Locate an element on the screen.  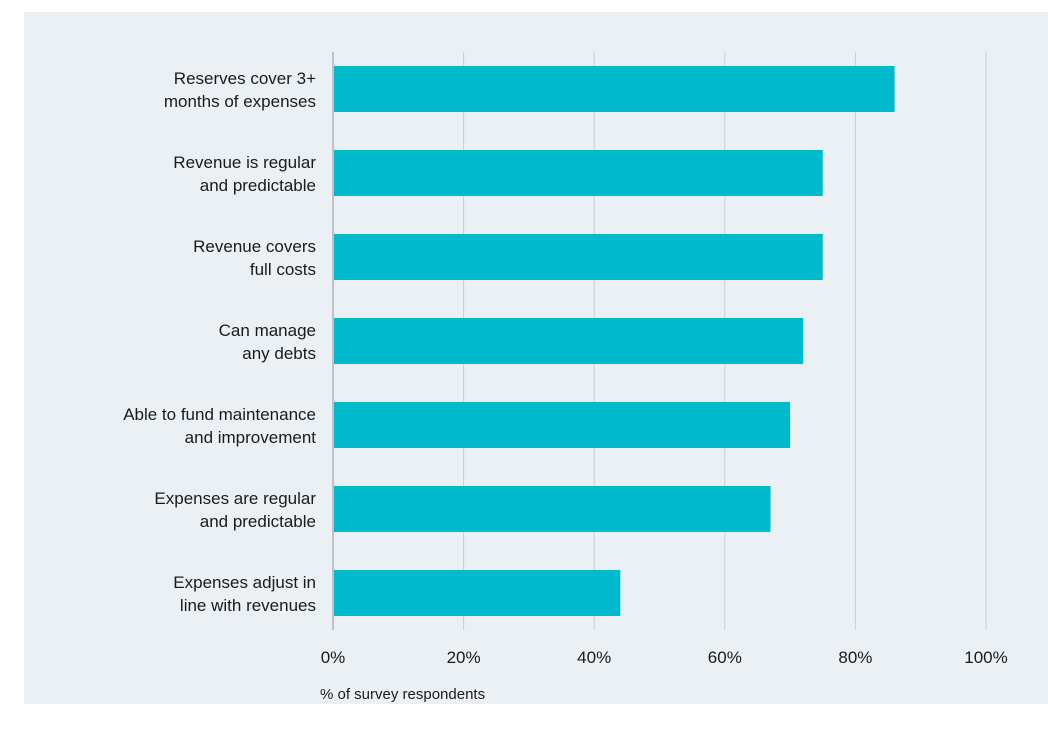
category-label: Revenue covers full costs is located at coordinates (254, 258).